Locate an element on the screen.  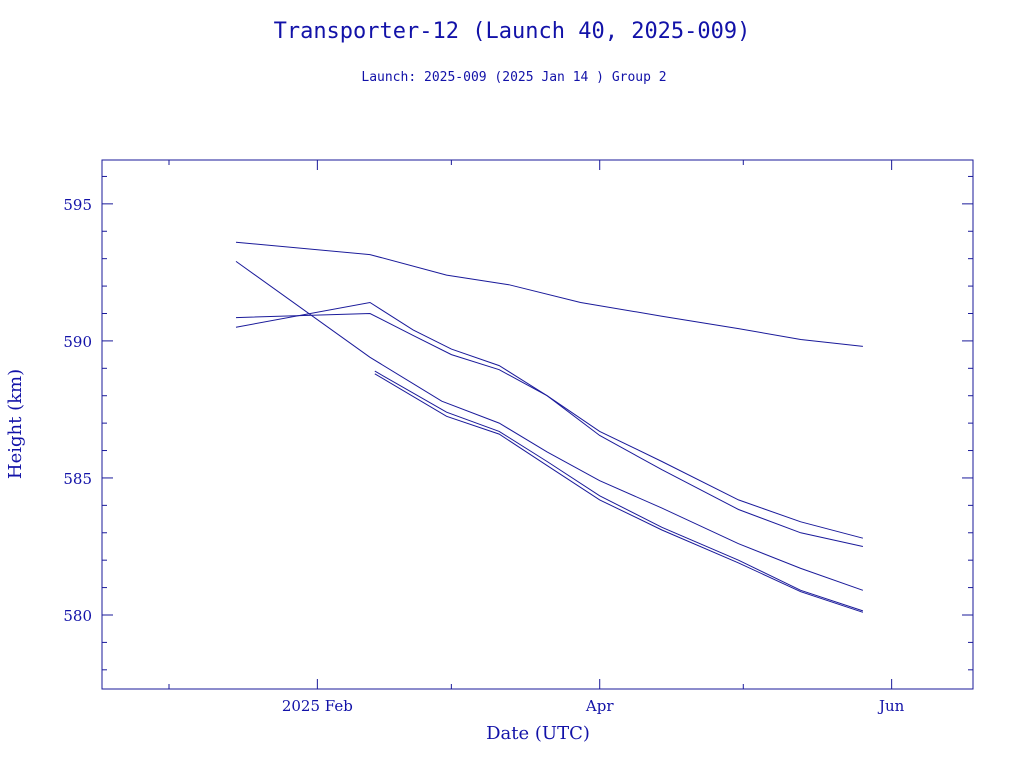
y-tick-label: 595 is located at coordinates (77, 205).